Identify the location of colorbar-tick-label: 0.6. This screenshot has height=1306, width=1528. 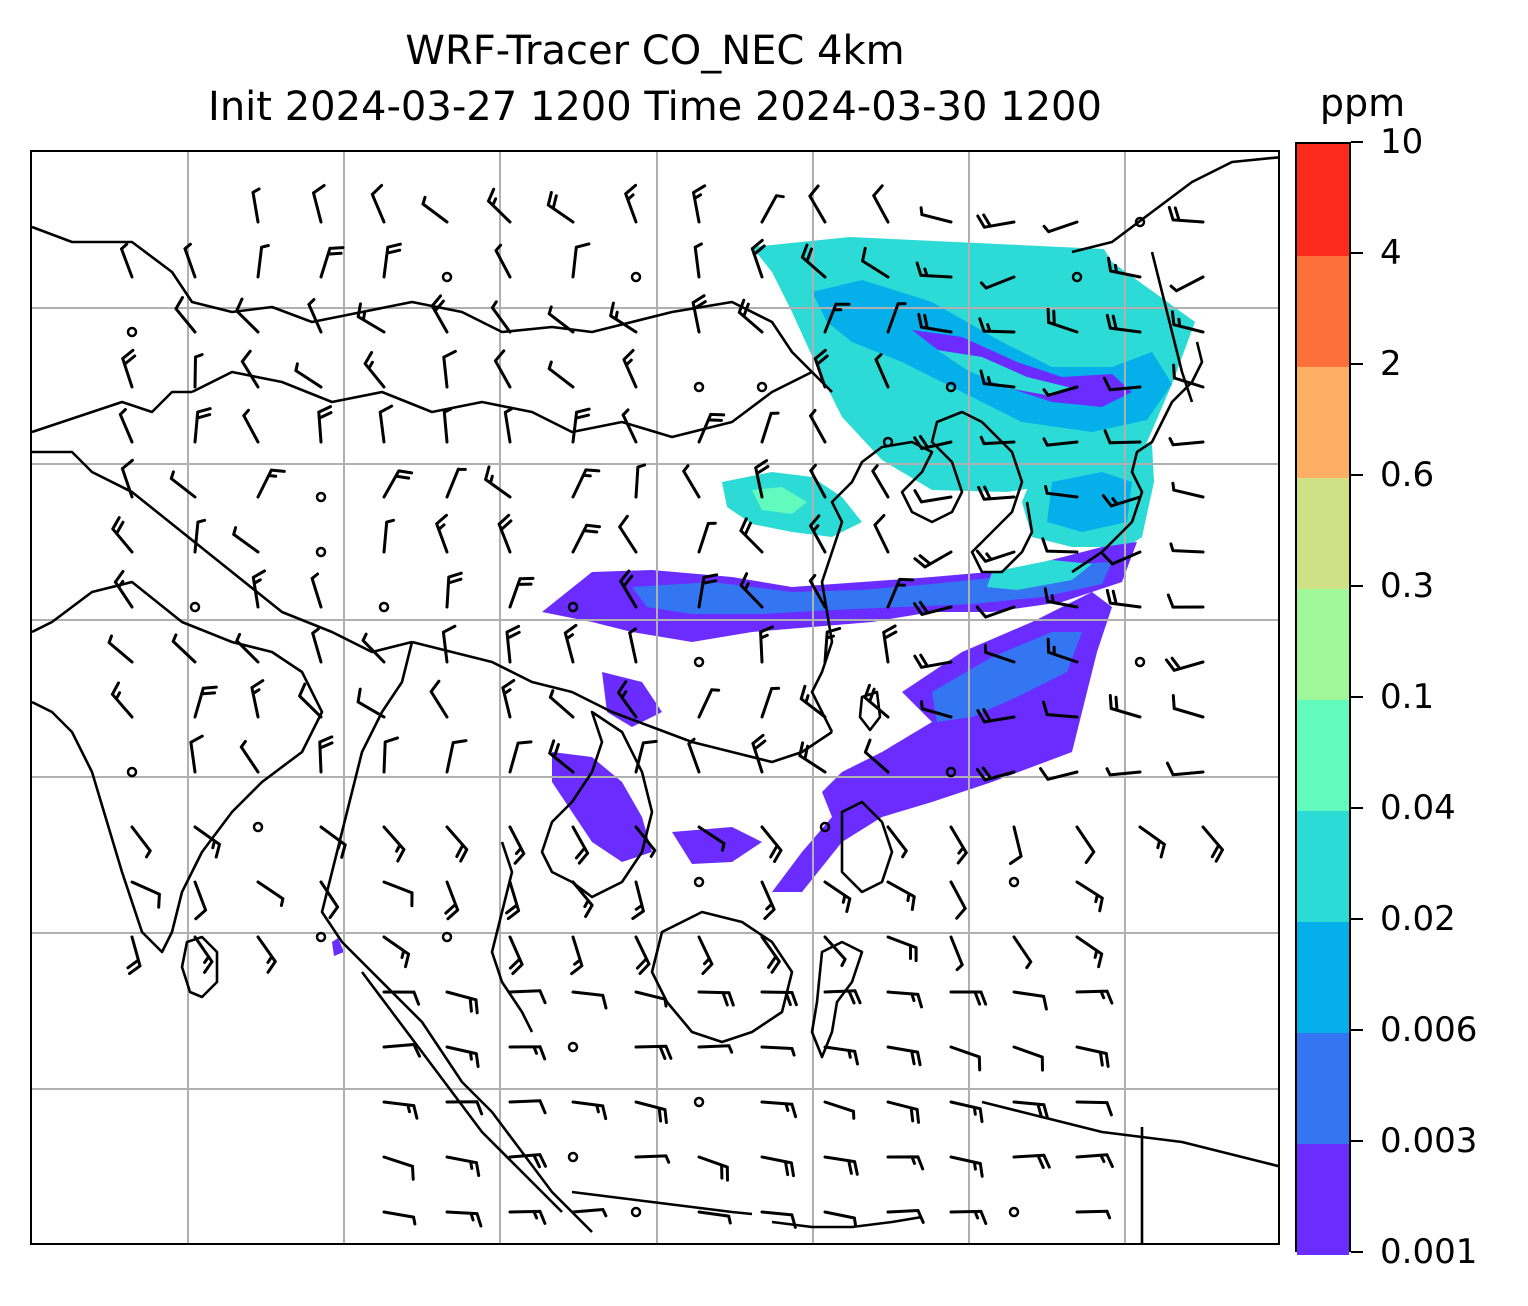
(1407, 475).